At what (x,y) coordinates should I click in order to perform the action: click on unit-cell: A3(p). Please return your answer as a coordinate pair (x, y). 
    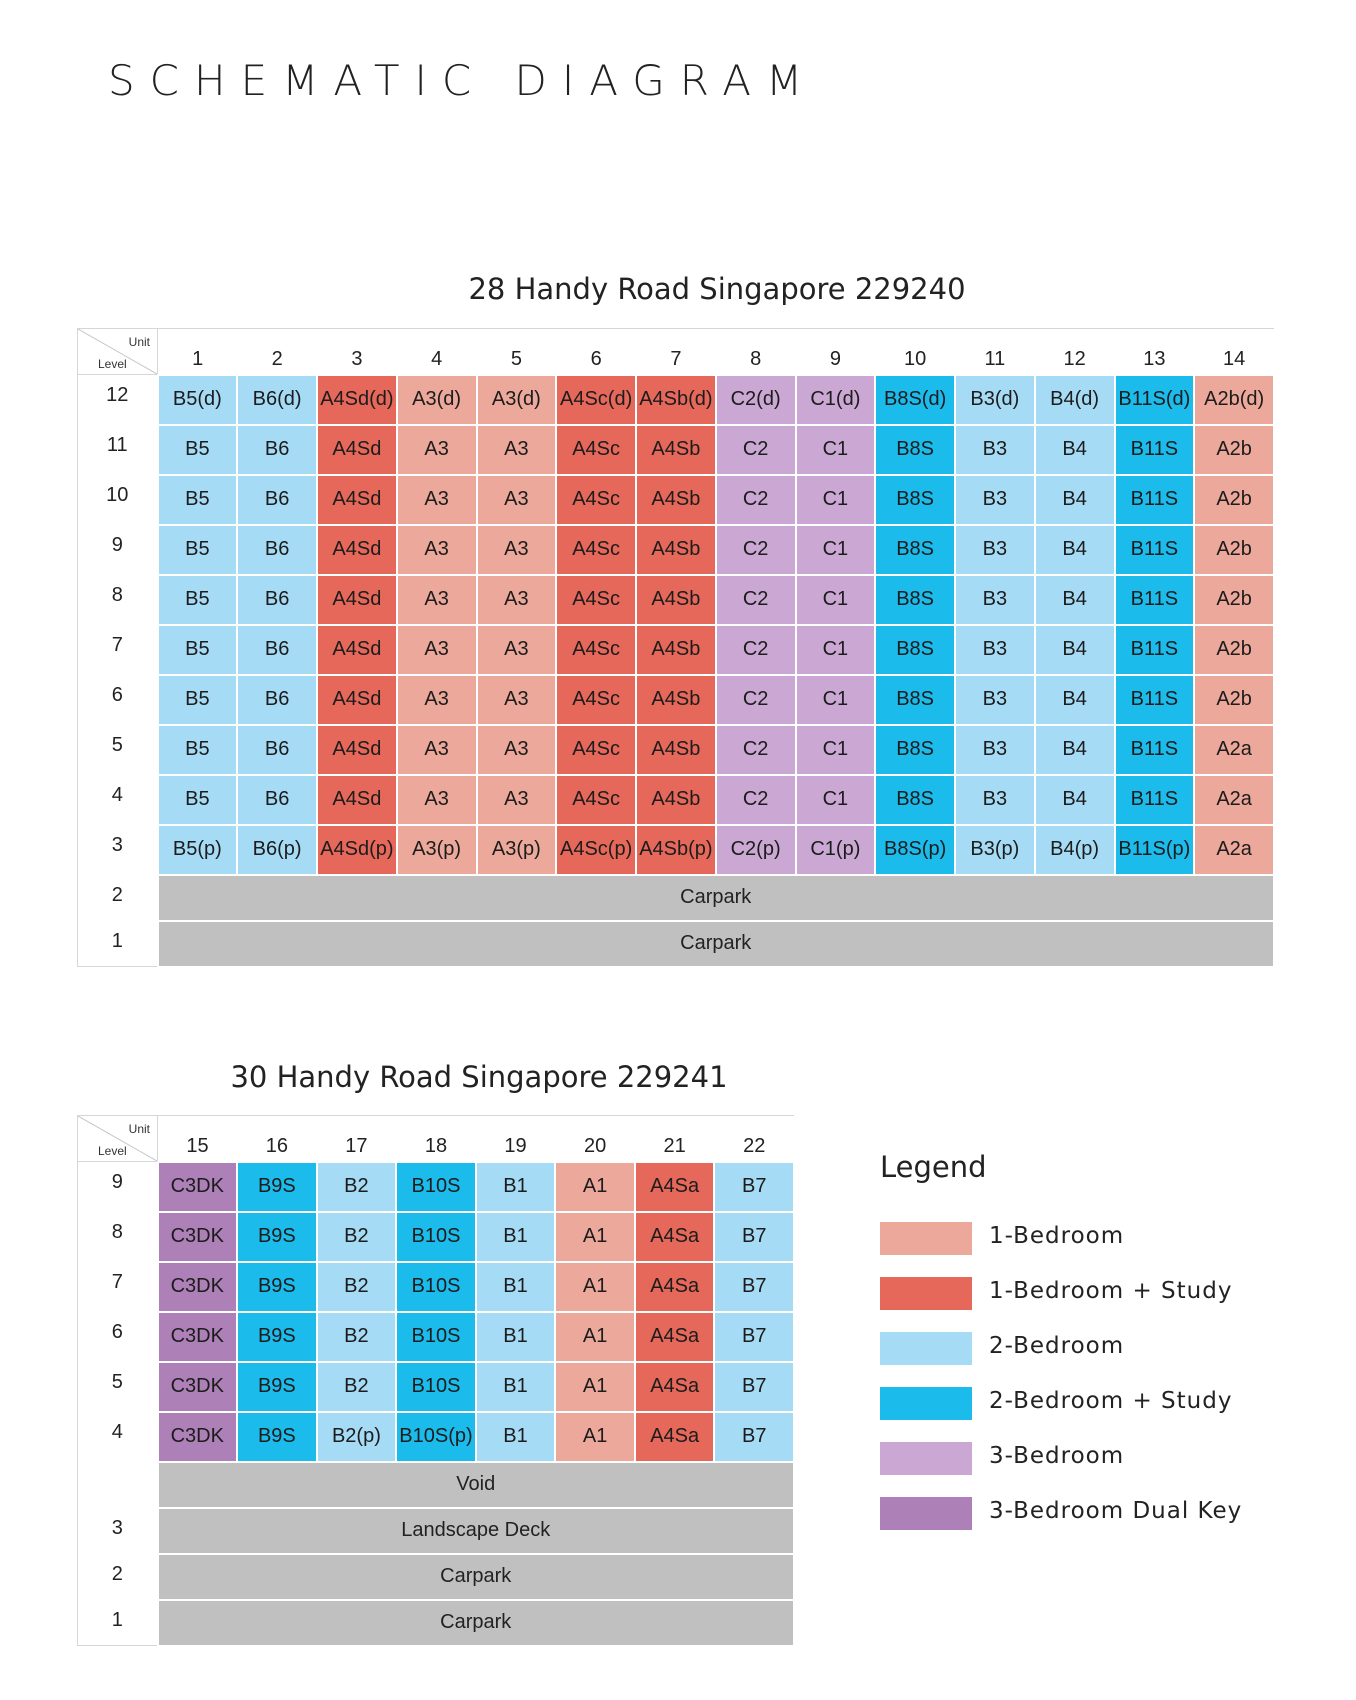
    Looking at the image, I should click on (436, 849).